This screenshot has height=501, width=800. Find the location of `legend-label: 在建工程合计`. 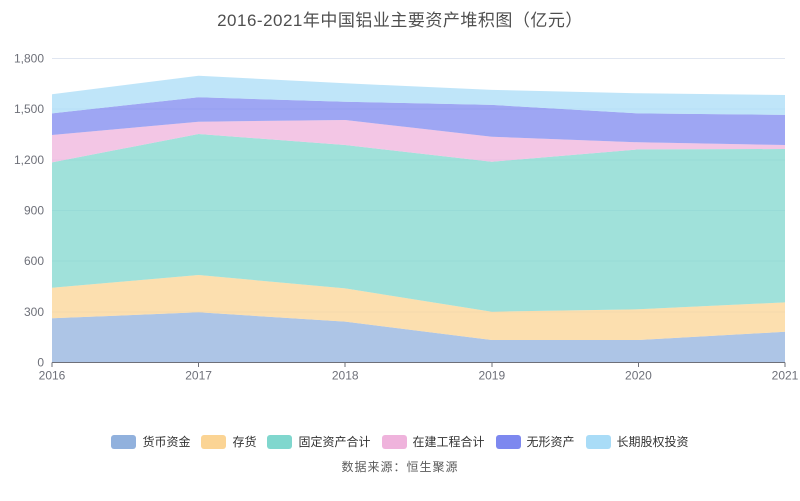

legend-label: 在建工程合计 is located at coordinates (448, 442).